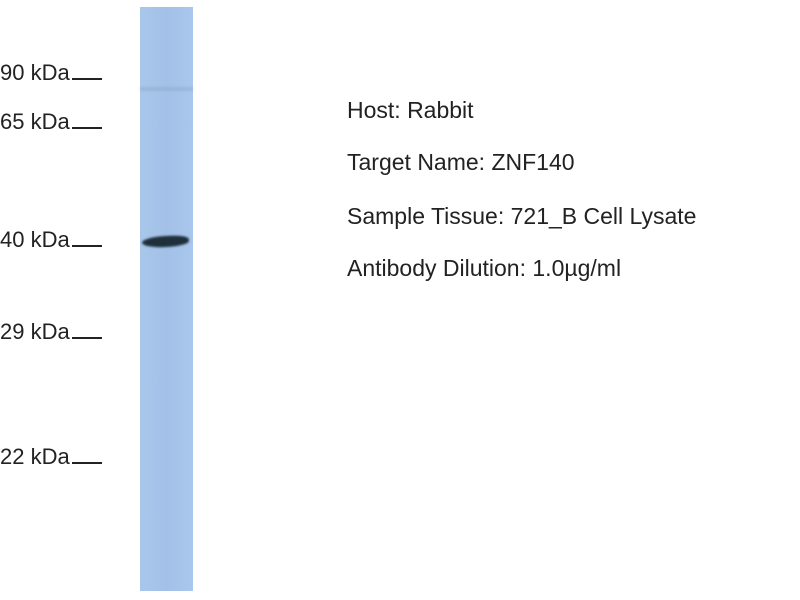 This screenshot has width=800, height=600. I want to click on marker-40kda: 40 kDa, so click(51, 240).